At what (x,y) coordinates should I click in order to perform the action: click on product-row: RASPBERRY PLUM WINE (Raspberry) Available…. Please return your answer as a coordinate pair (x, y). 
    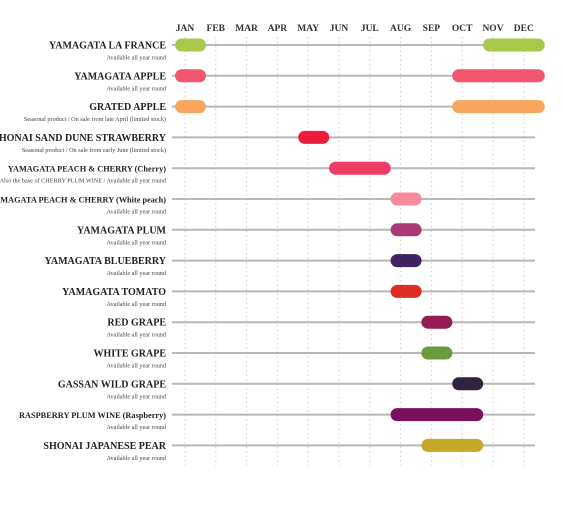
    Looking at the image, I should click on (277, 419).